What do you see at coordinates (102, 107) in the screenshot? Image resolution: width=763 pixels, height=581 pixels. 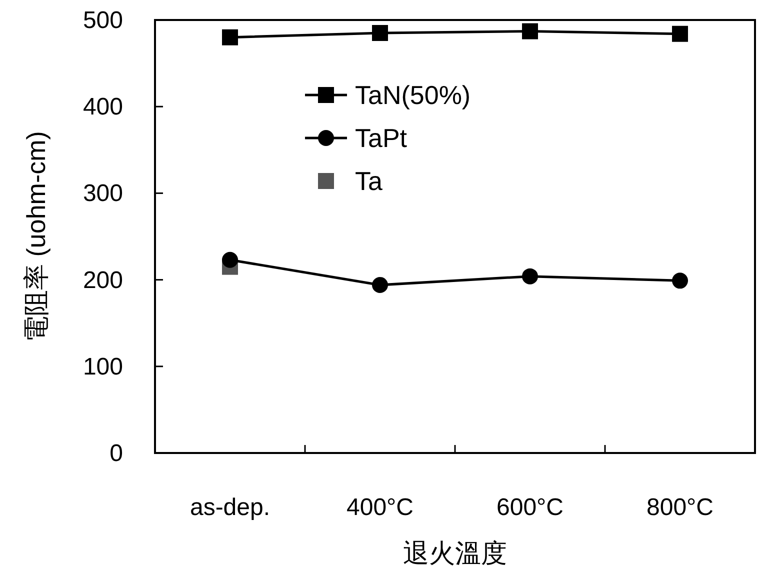 I see `y-tick-label: 400` at bounding box center [102, 107].